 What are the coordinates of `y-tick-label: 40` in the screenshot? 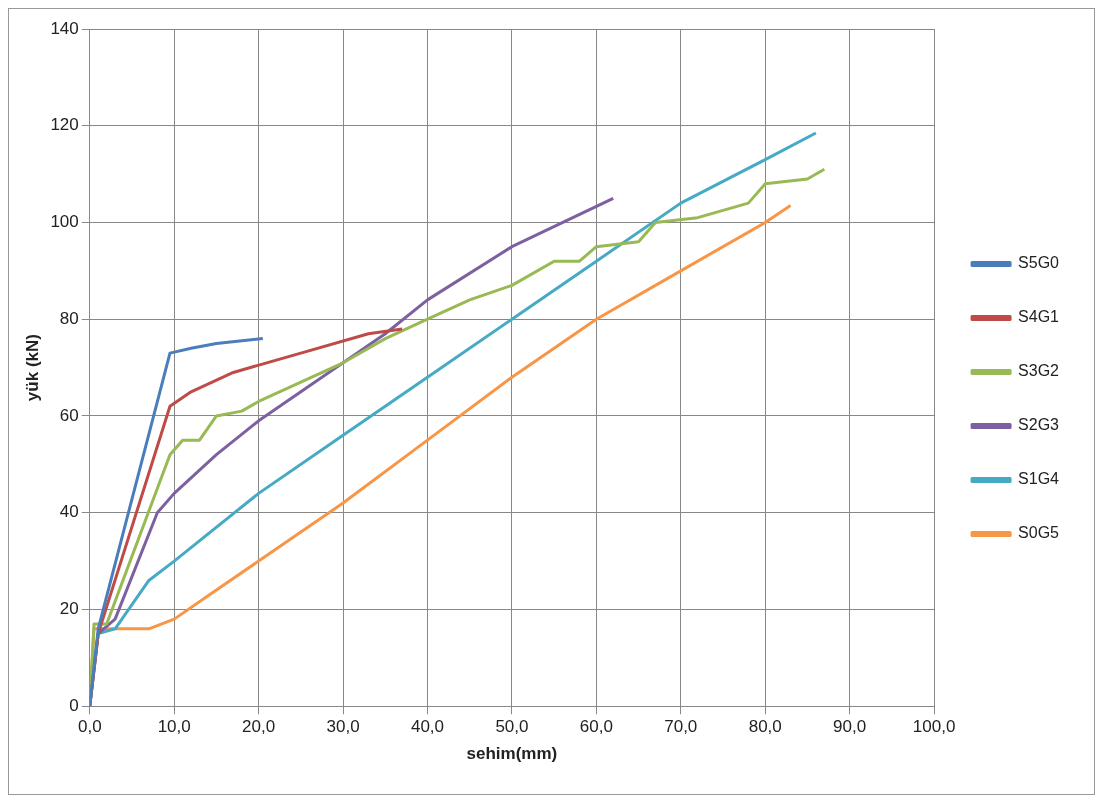 It's located at (69, 512).